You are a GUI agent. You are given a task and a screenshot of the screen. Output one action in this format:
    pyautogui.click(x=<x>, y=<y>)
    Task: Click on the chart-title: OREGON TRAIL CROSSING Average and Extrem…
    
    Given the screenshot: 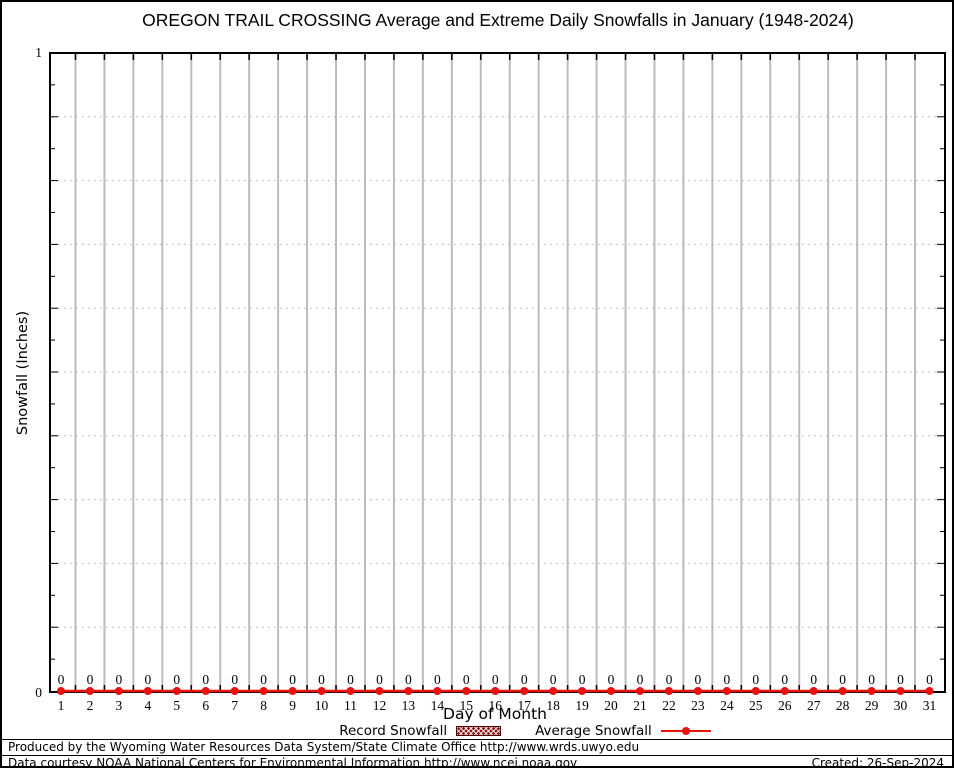 What is the action you would take?
    pyautogui.click(x=498, y=20)
    